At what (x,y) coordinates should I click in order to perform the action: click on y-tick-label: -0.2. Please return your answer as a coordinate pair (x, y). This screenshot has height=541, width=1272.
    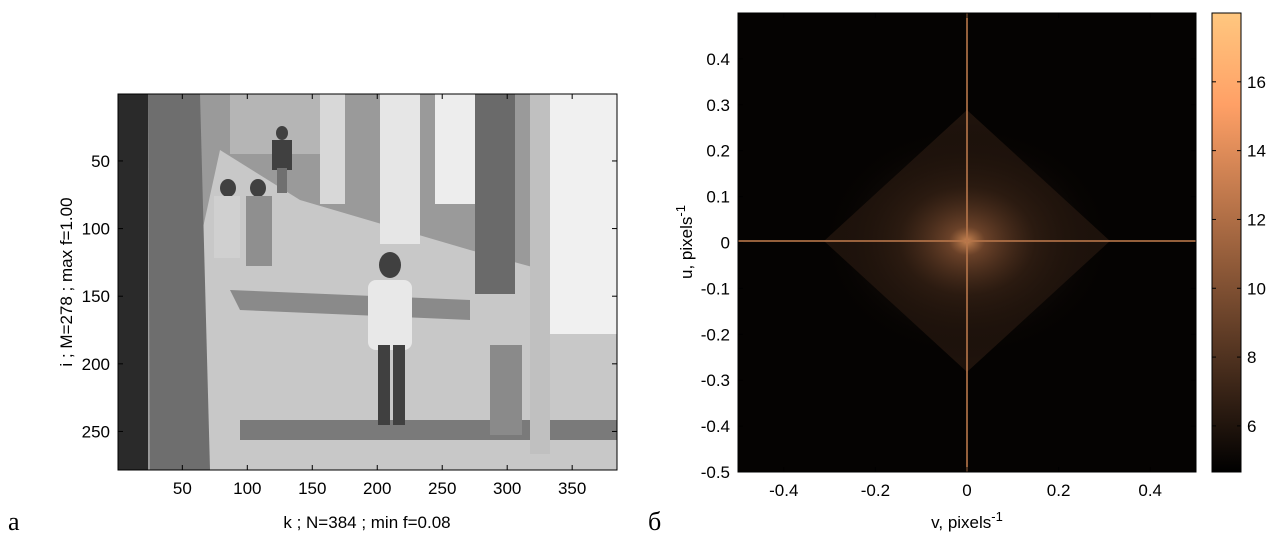
    Looking at the image, I should click on (715, 334).